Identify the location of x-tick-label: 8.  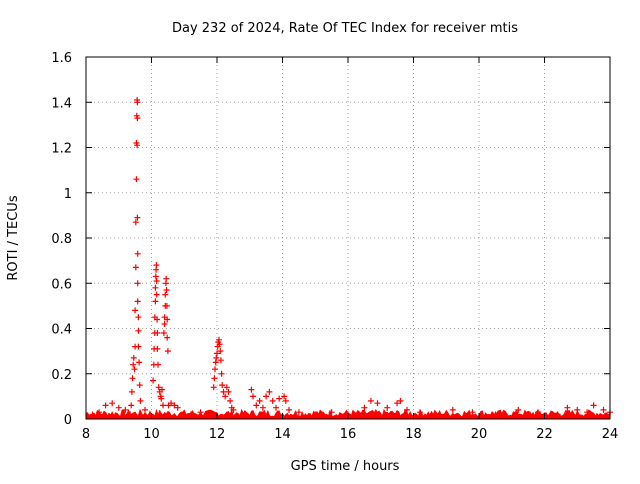
(86, 434).